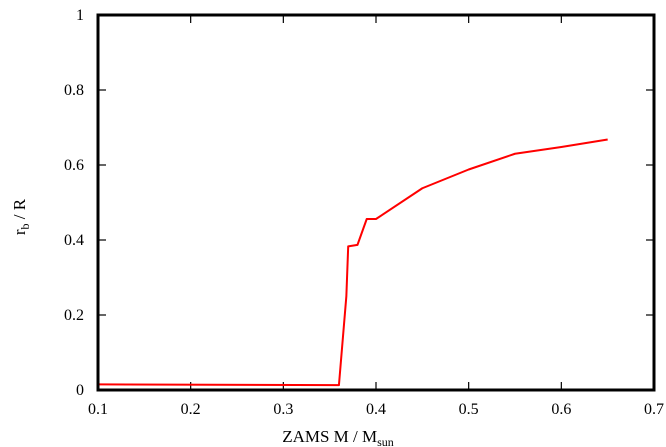 Image resolution: width=666 pixels, height=447 pixels. I want to click on y-axis-label-suffix: / R, so click(19, 210).